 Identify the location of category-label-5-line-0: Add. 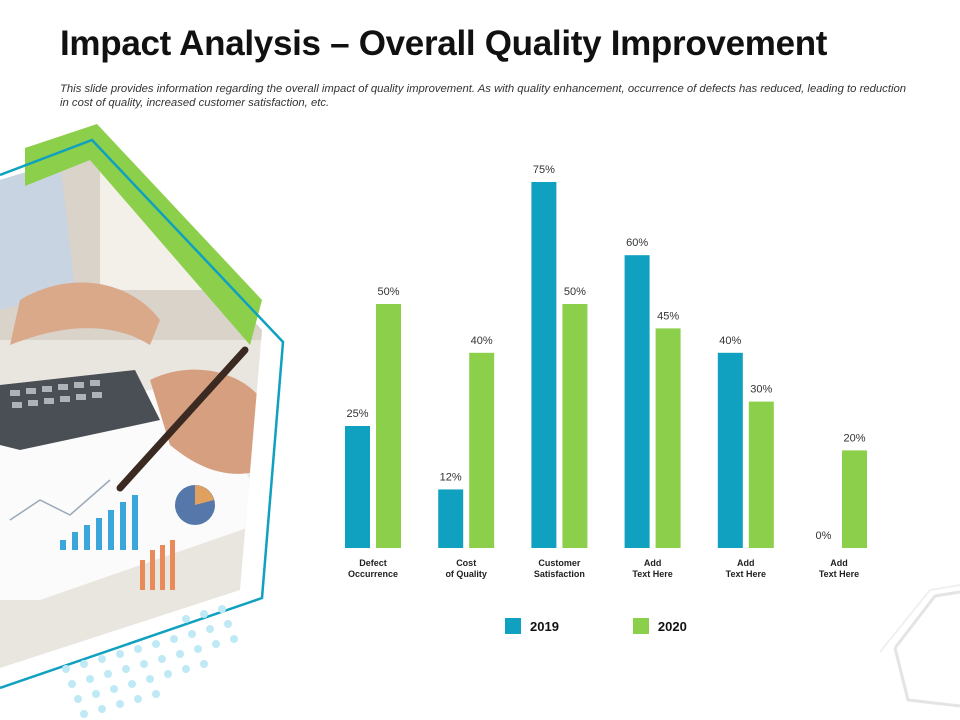
(839, 563).